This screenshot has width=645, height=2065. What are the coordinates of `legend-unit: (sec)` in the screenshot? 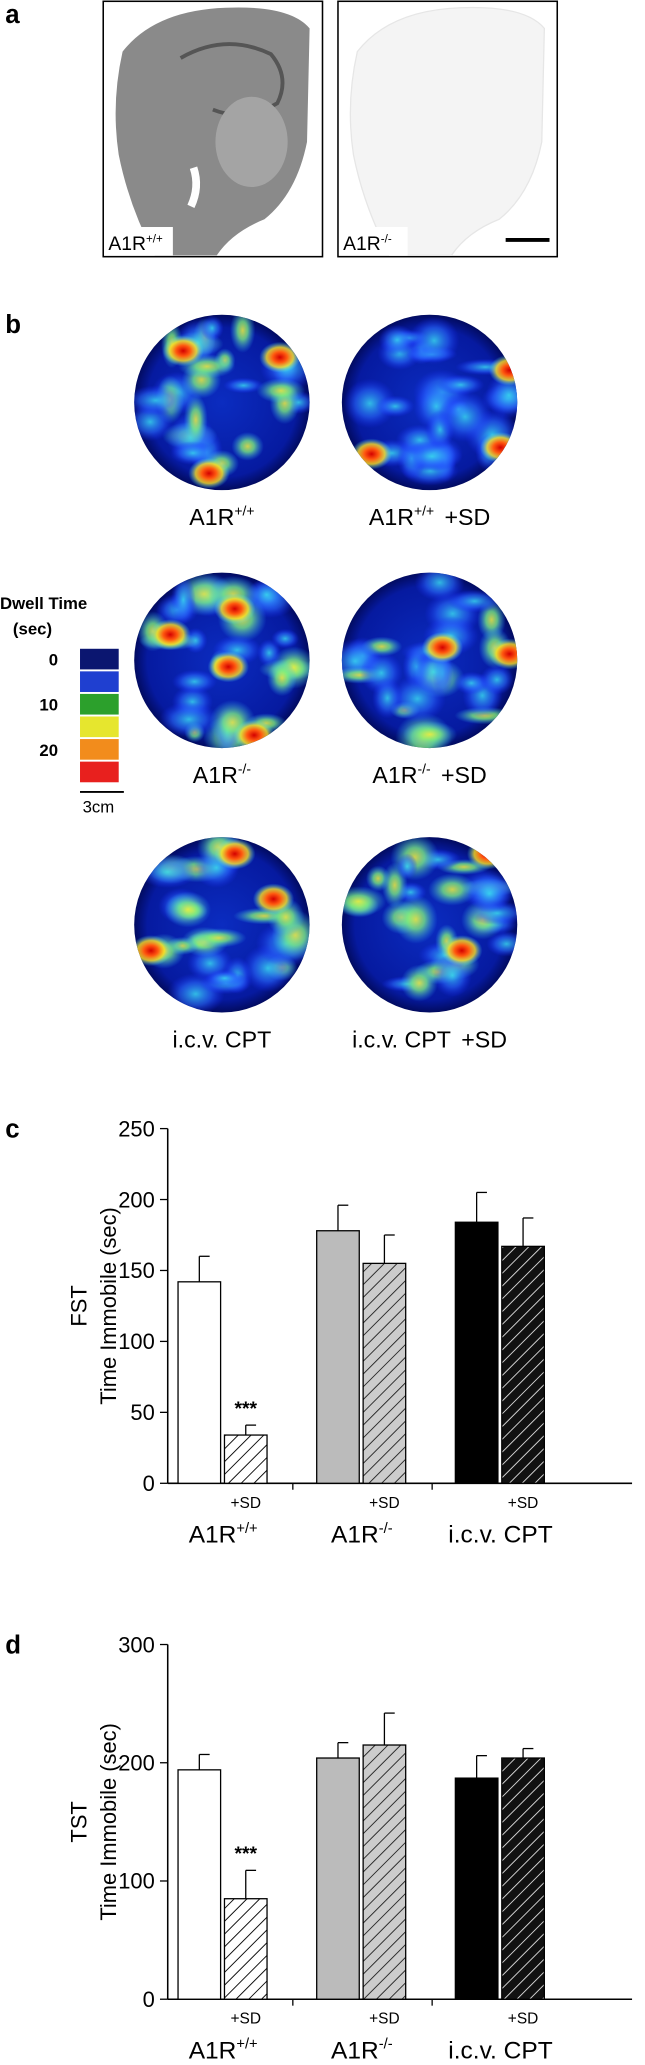 It's located at (32, 629).